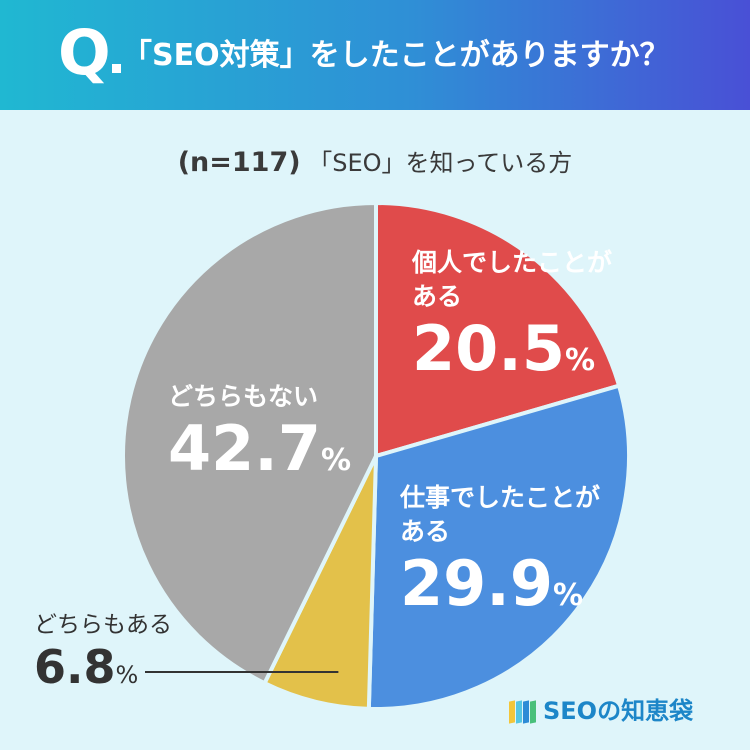 Image resolution: width=750 pixels, height=750 pixels. Describe the element at coordinates (523, 711) in the screenshot. I see `logo-icon` at that location.